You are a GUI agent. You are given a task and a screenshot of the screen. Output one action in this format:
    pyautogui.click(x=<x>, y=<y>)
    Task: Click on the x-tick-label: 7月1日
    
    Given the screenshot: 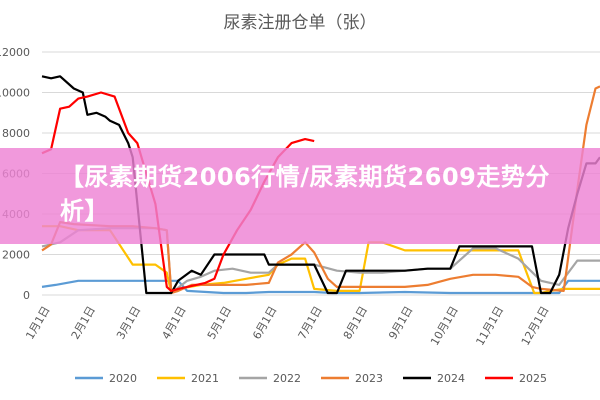 What is the action you would take?
    pyautogui.click(x=310, y=323)
    